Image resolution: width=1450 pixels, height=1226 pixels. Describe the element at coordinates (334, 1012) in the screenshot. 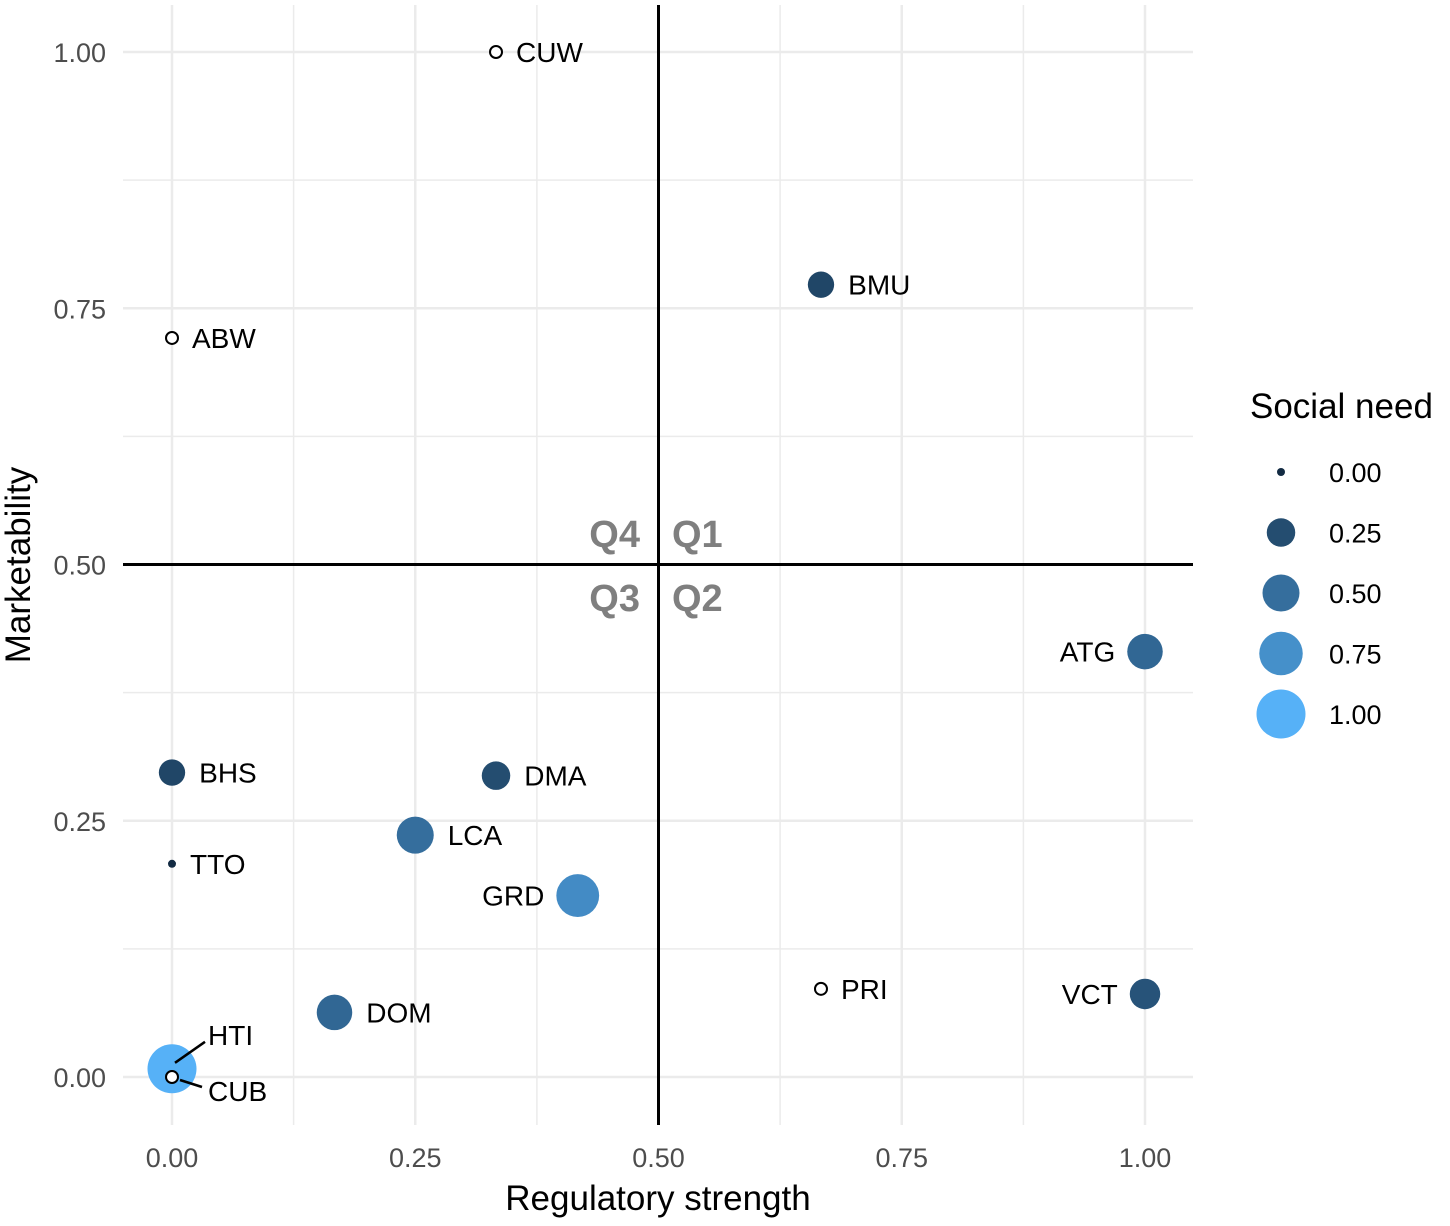

I see `point-dom` at that location.